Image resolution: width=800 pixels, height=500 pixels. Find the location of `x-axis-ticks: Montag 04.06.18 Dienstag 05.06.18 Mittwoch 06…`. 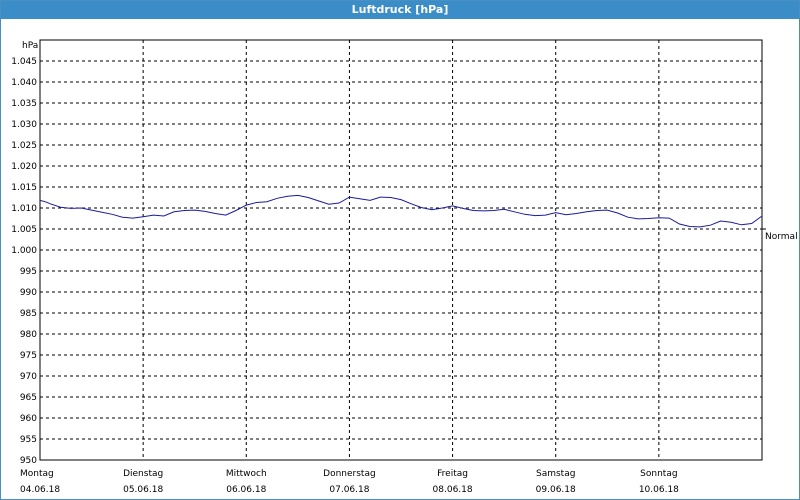

x-axis-ticks: Montag 04.06.18 Dienstag 05.06.18 Mittwoch 06… is located at coordinates (349, 482).